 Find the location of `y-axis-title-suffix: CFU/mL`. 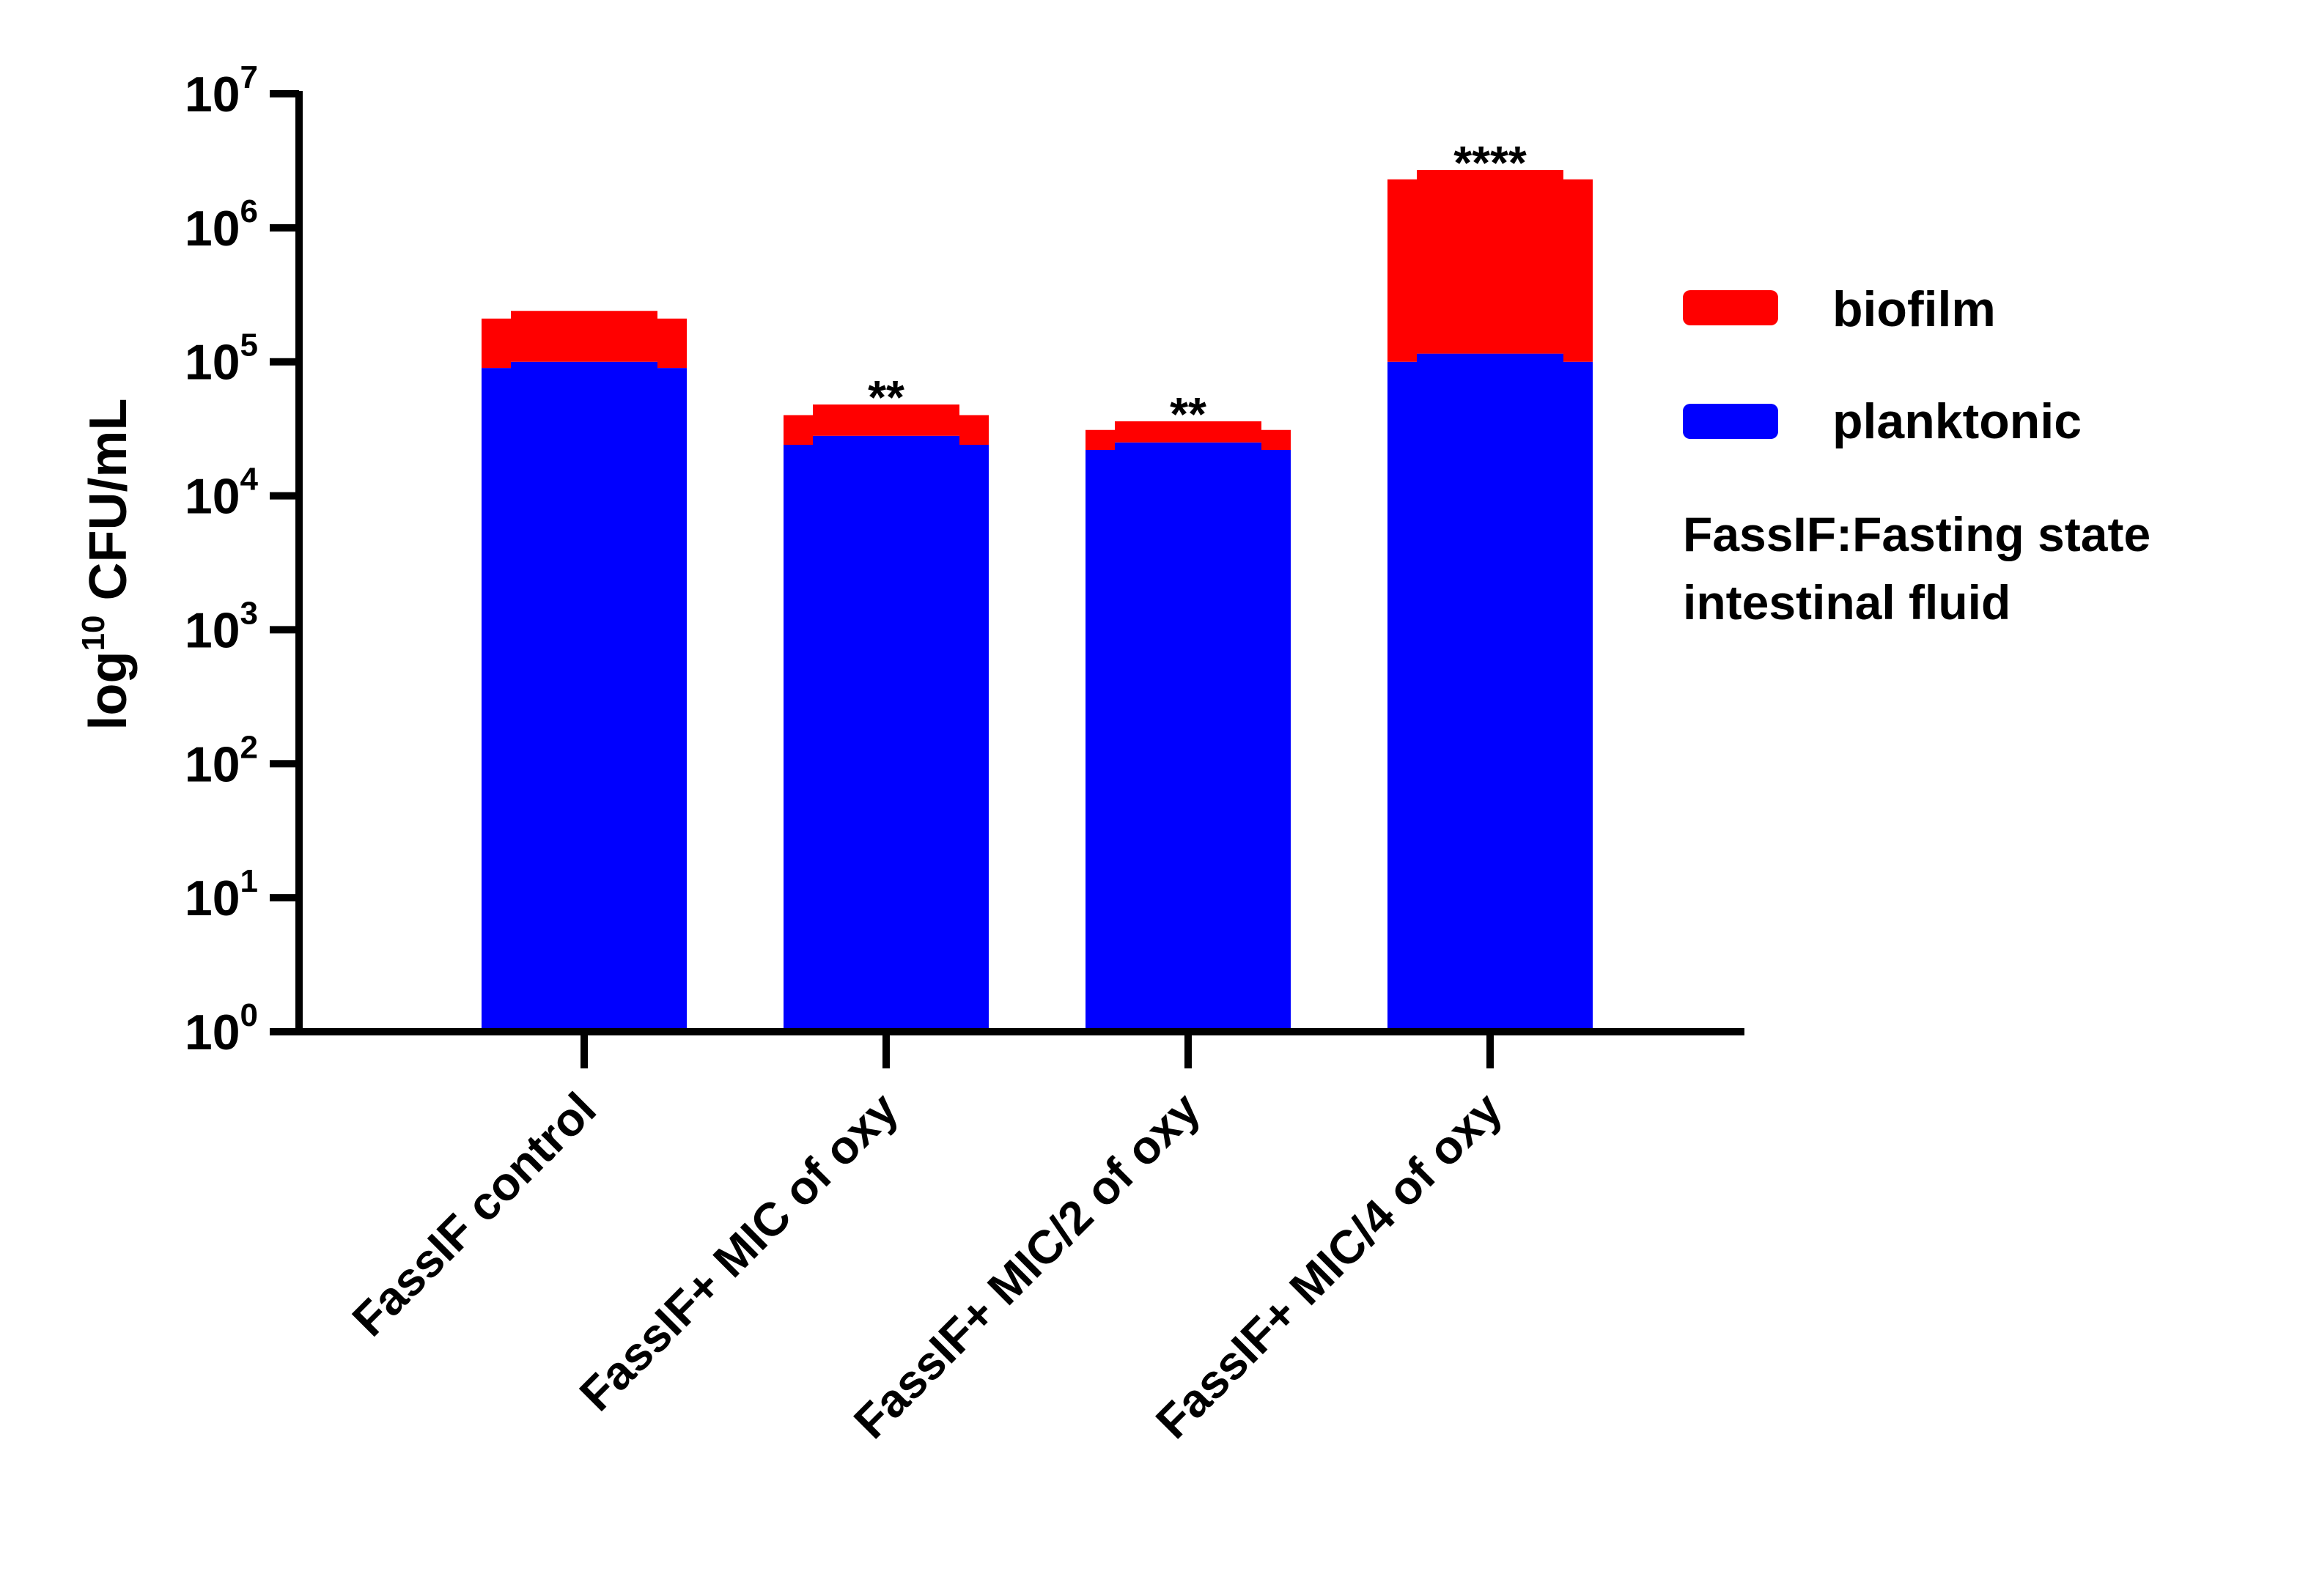

y-axis-title-suffix: CFU/mL is located at coordinates (108, 507).